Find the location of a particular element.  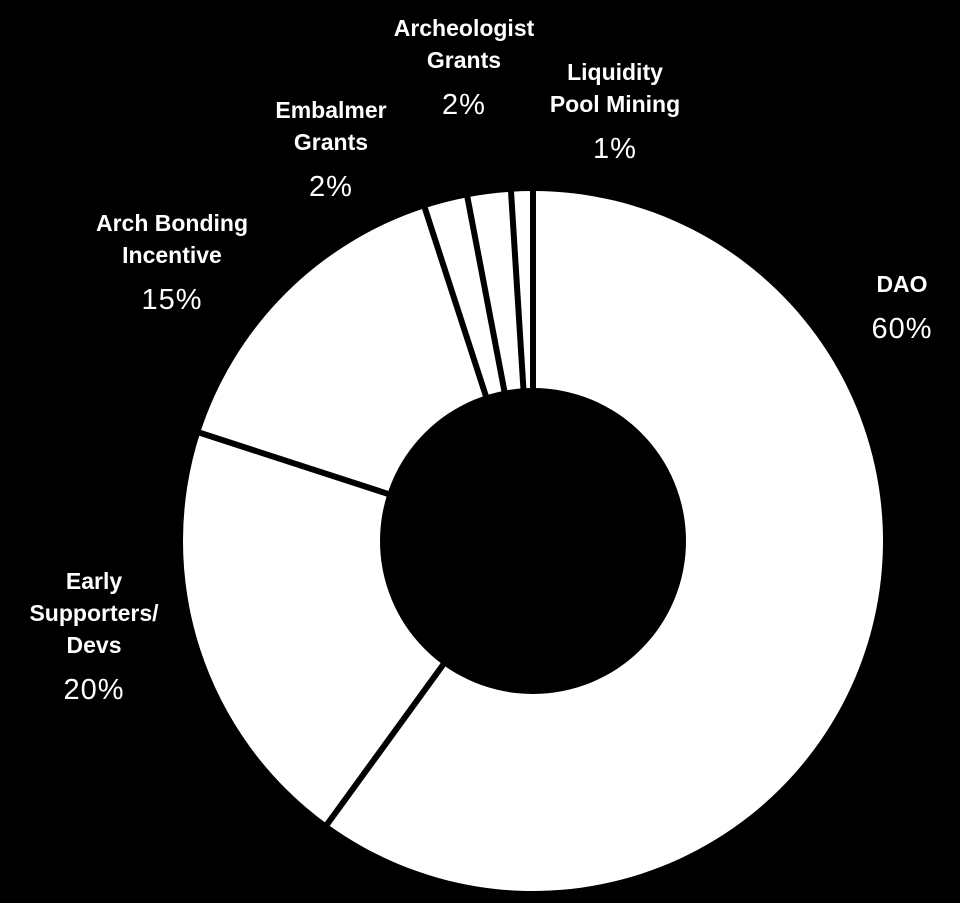

slice-label-0-line-0: DAO is located at coordinates (901, 284).